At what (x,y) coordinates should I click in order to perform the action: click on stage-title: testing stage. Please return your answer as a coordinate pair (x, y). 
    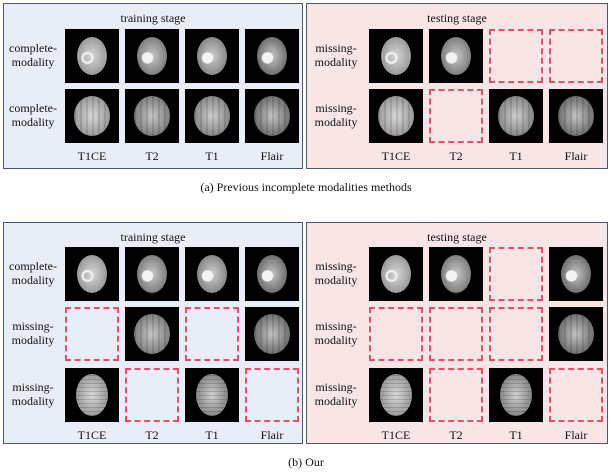
    Looking at the image, I should click on (457, 237).